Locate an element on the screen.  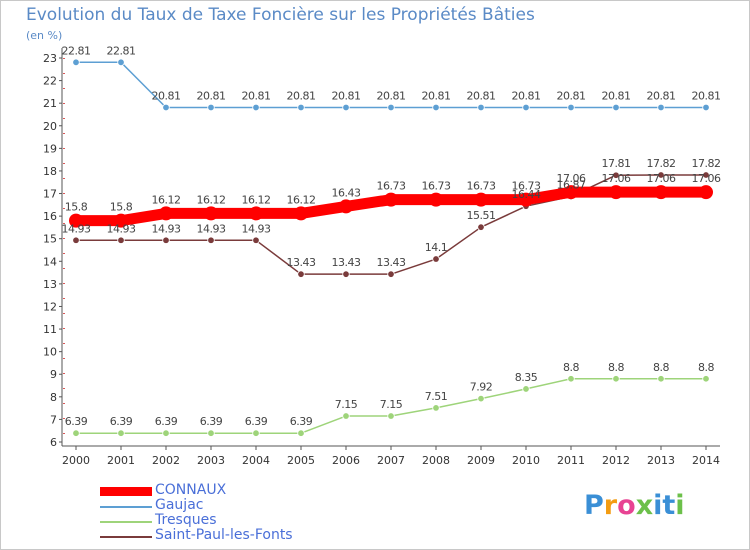
x-tick-label: 2009 is located at coordinates (481, 460).